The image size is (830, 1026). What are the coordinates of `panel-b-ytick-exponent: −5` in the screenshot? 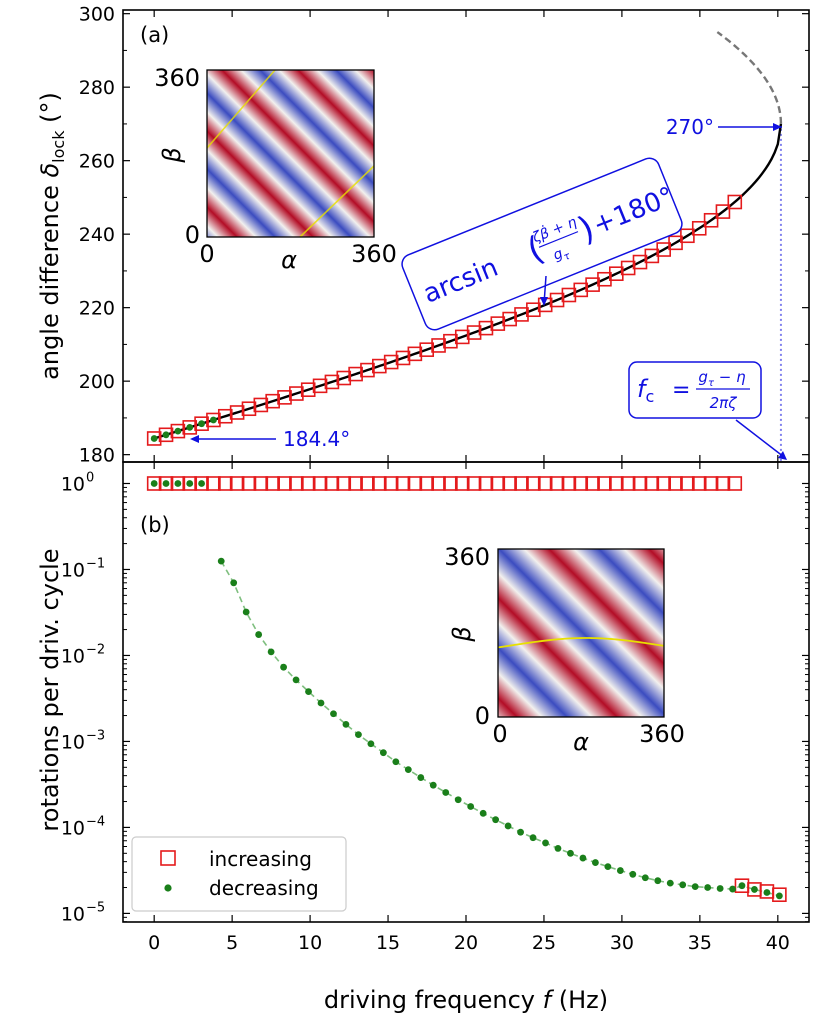 It's located at (95, 907).